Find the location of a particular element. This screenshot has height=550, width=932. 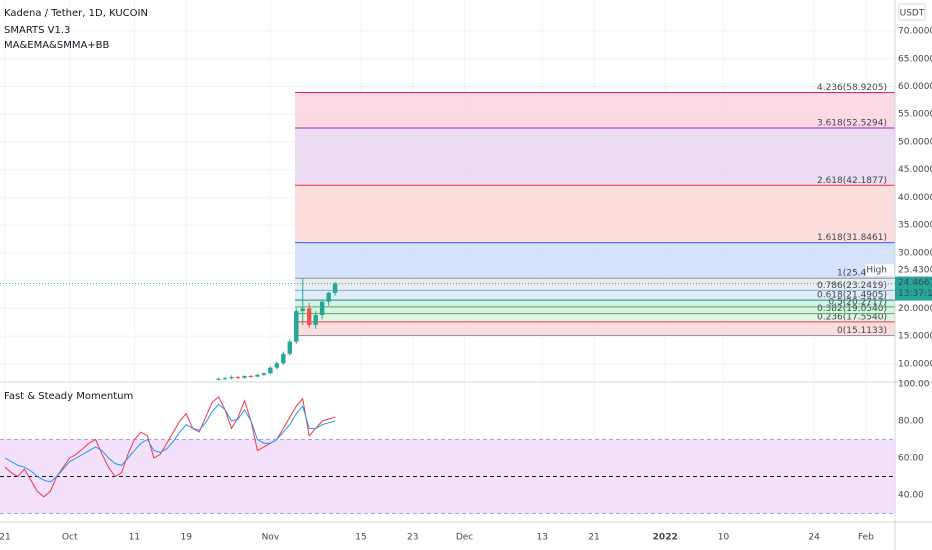

x-tick-label: 13 is located at coordinates (542, 538).